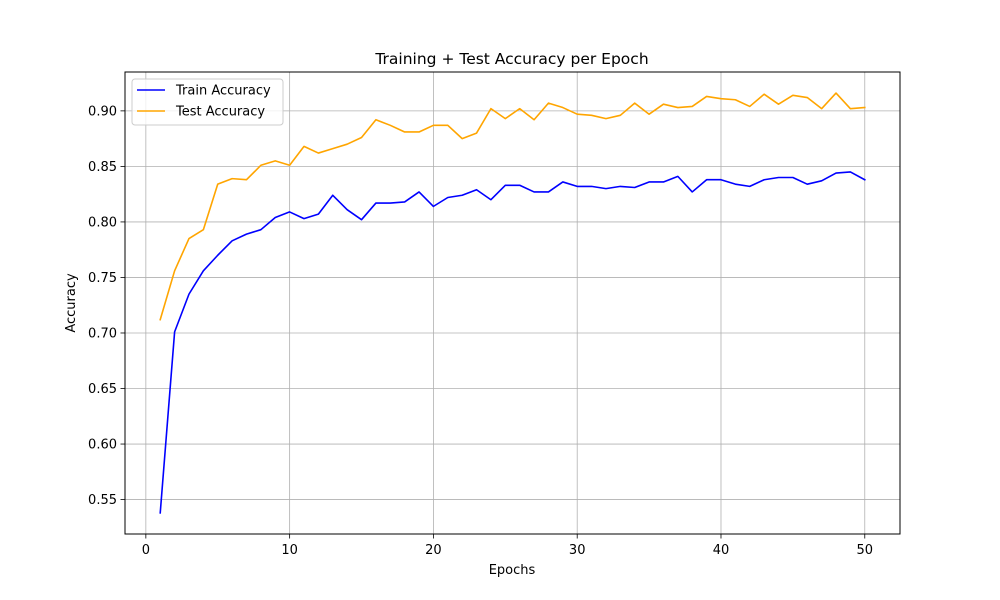 The height and width of the screenshot is (600, 1000). I want to click on y-tick-label: 0.55, so click(102, 500).